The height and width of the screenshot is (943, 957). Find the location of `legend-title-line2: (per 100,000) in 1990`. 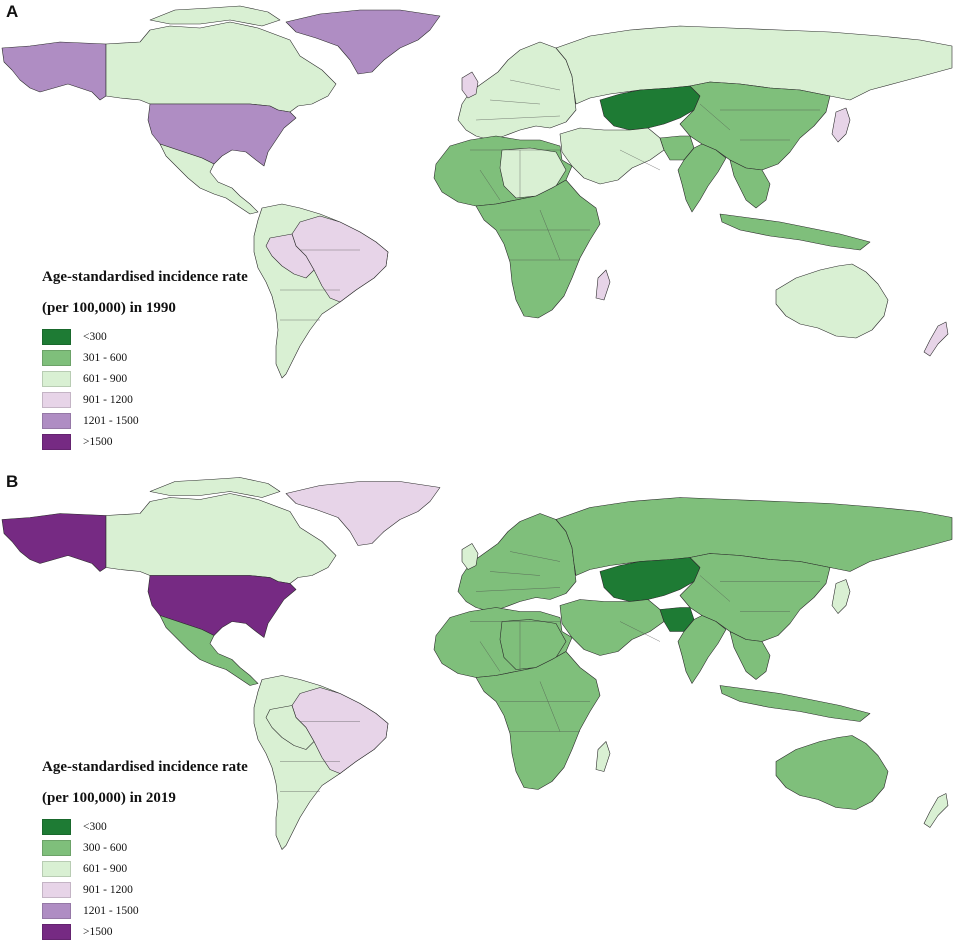

legend-title-line2: (per 100,000) in 1990 is located at coordinates (109, 308).